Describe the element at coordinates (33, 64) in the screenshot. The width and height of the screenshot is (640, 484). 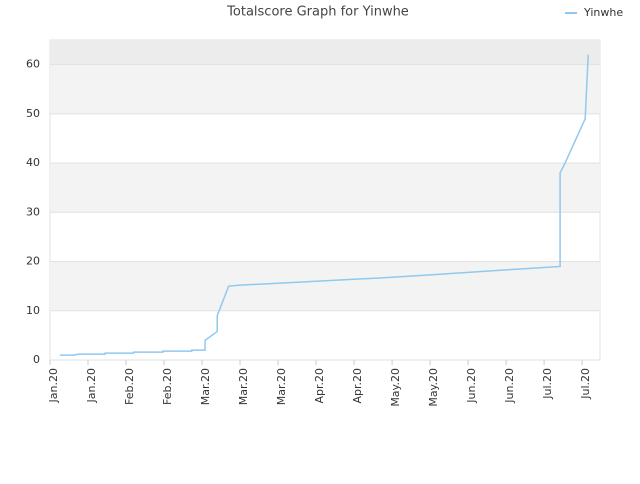
I see `y-tick-label: 60` at that location.